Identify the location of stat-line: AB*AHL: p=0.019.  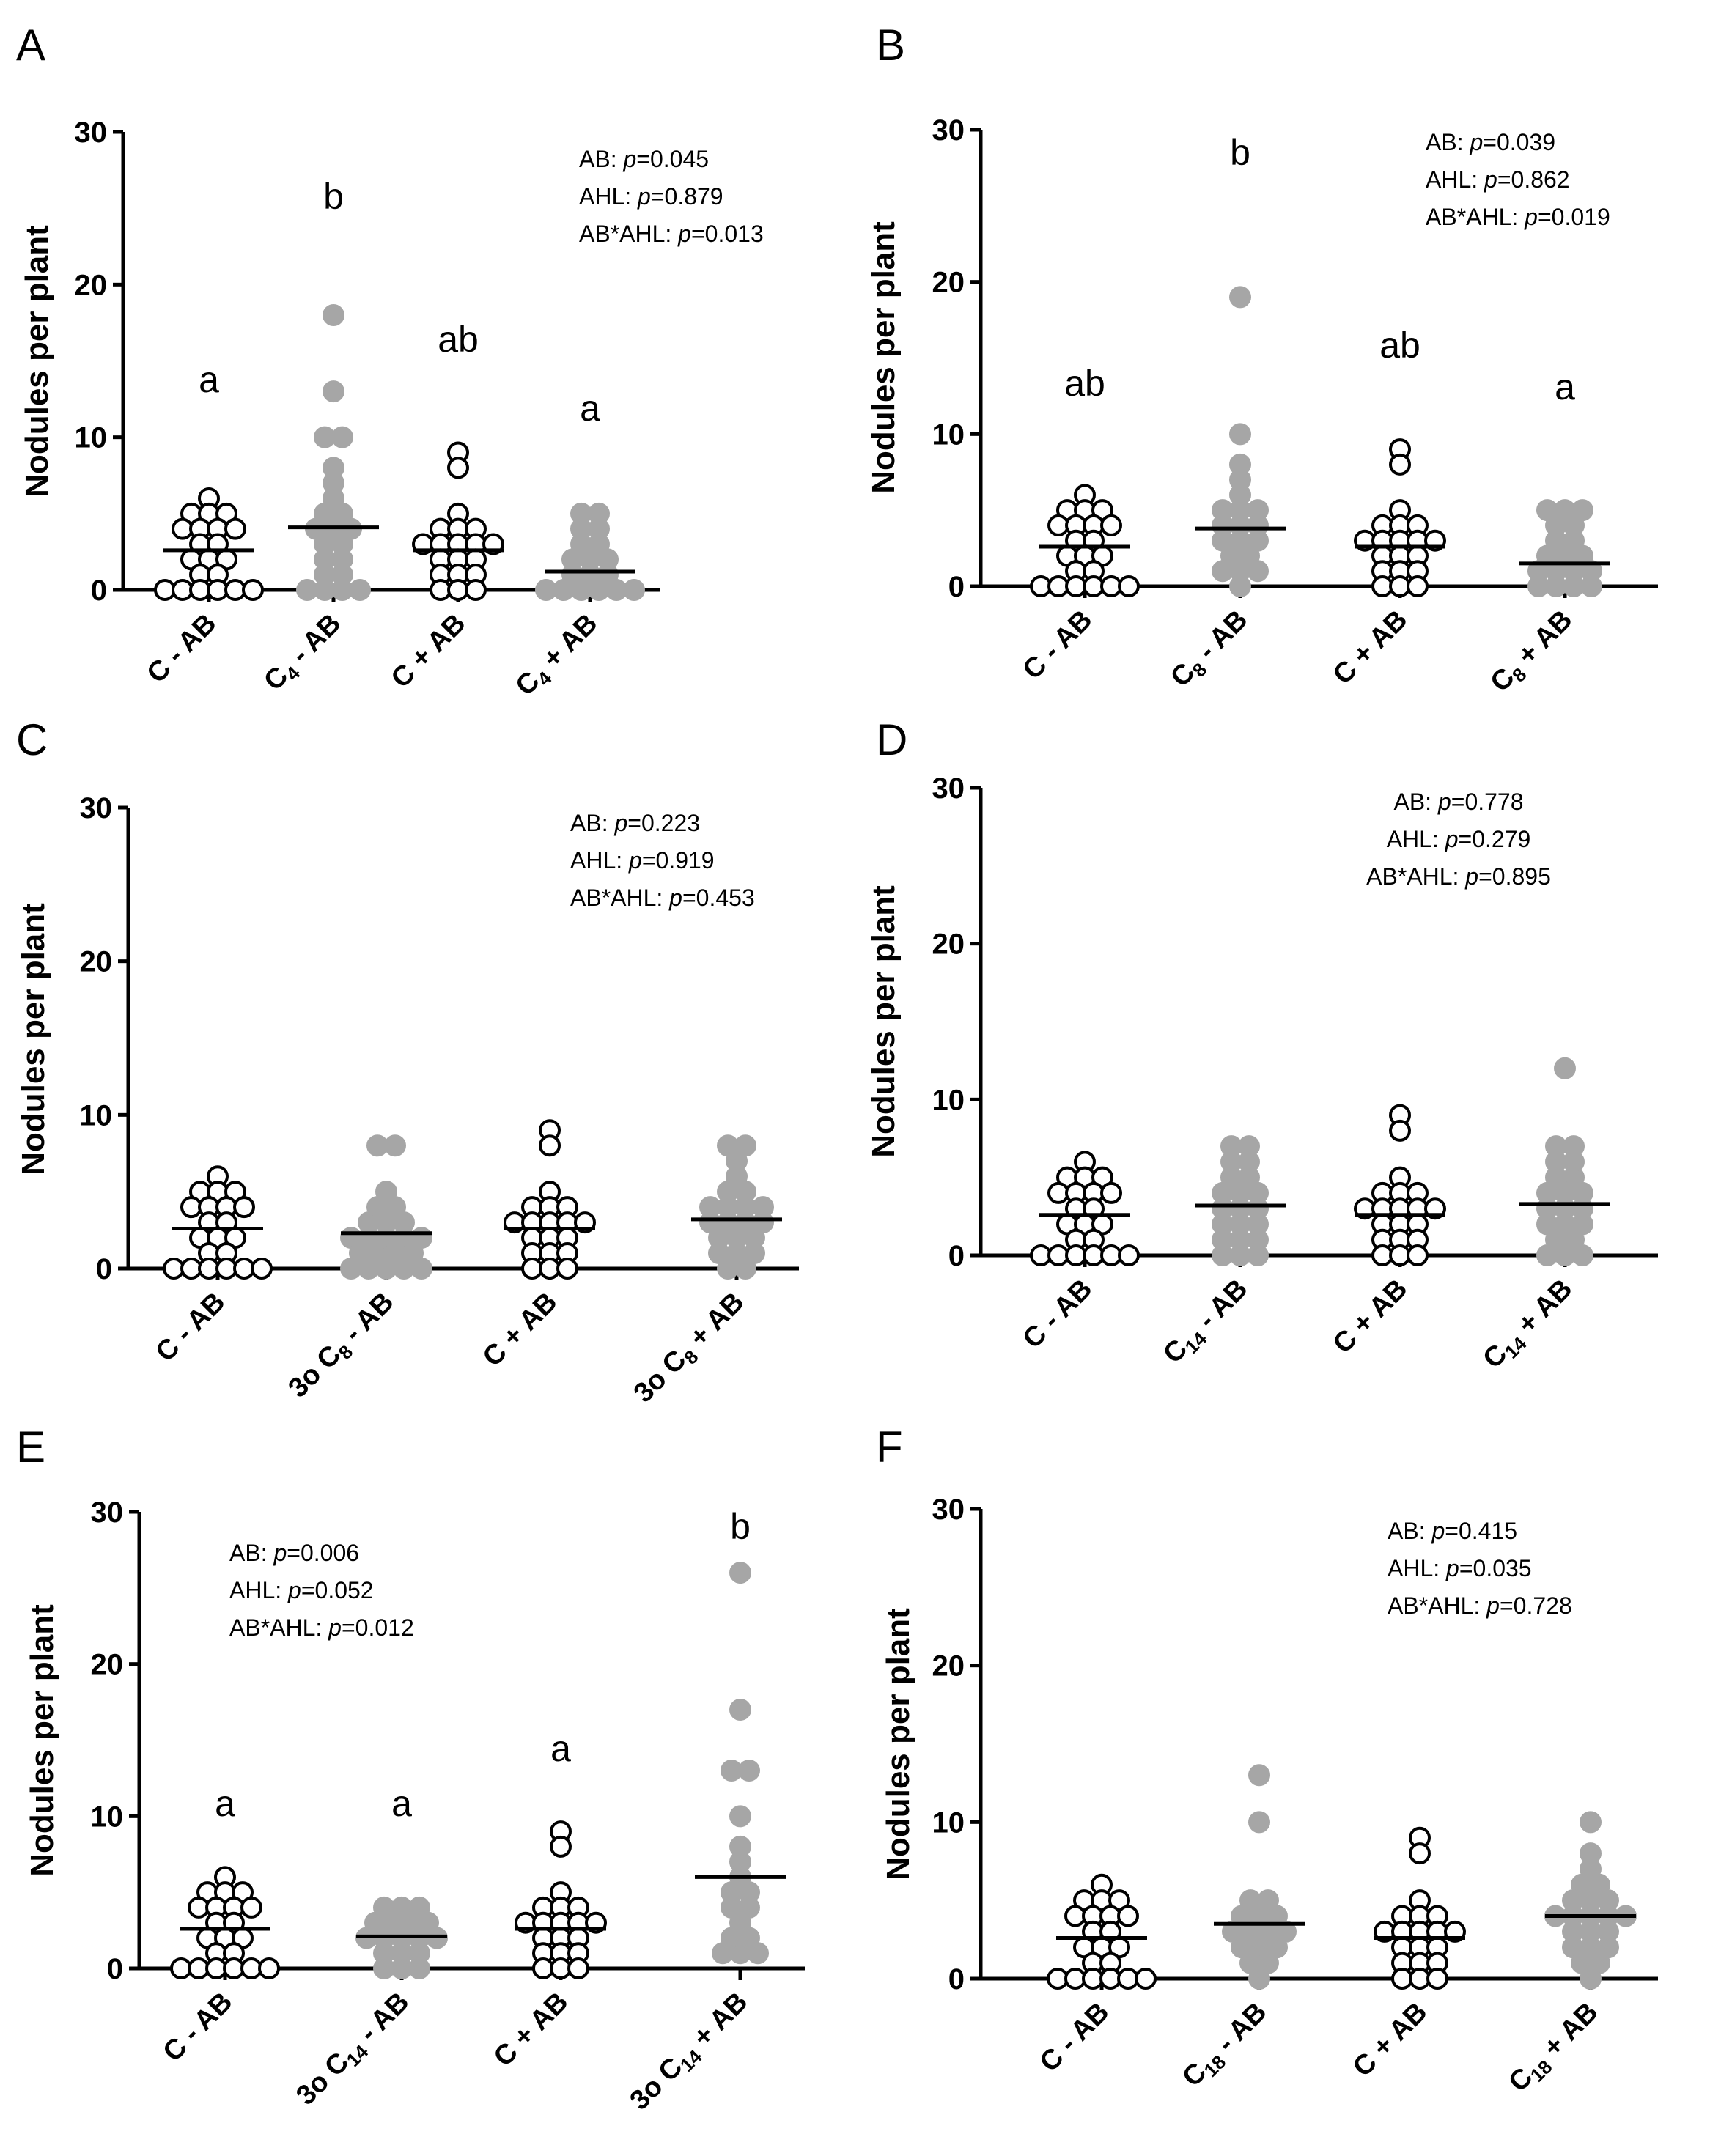
(1518, 217).